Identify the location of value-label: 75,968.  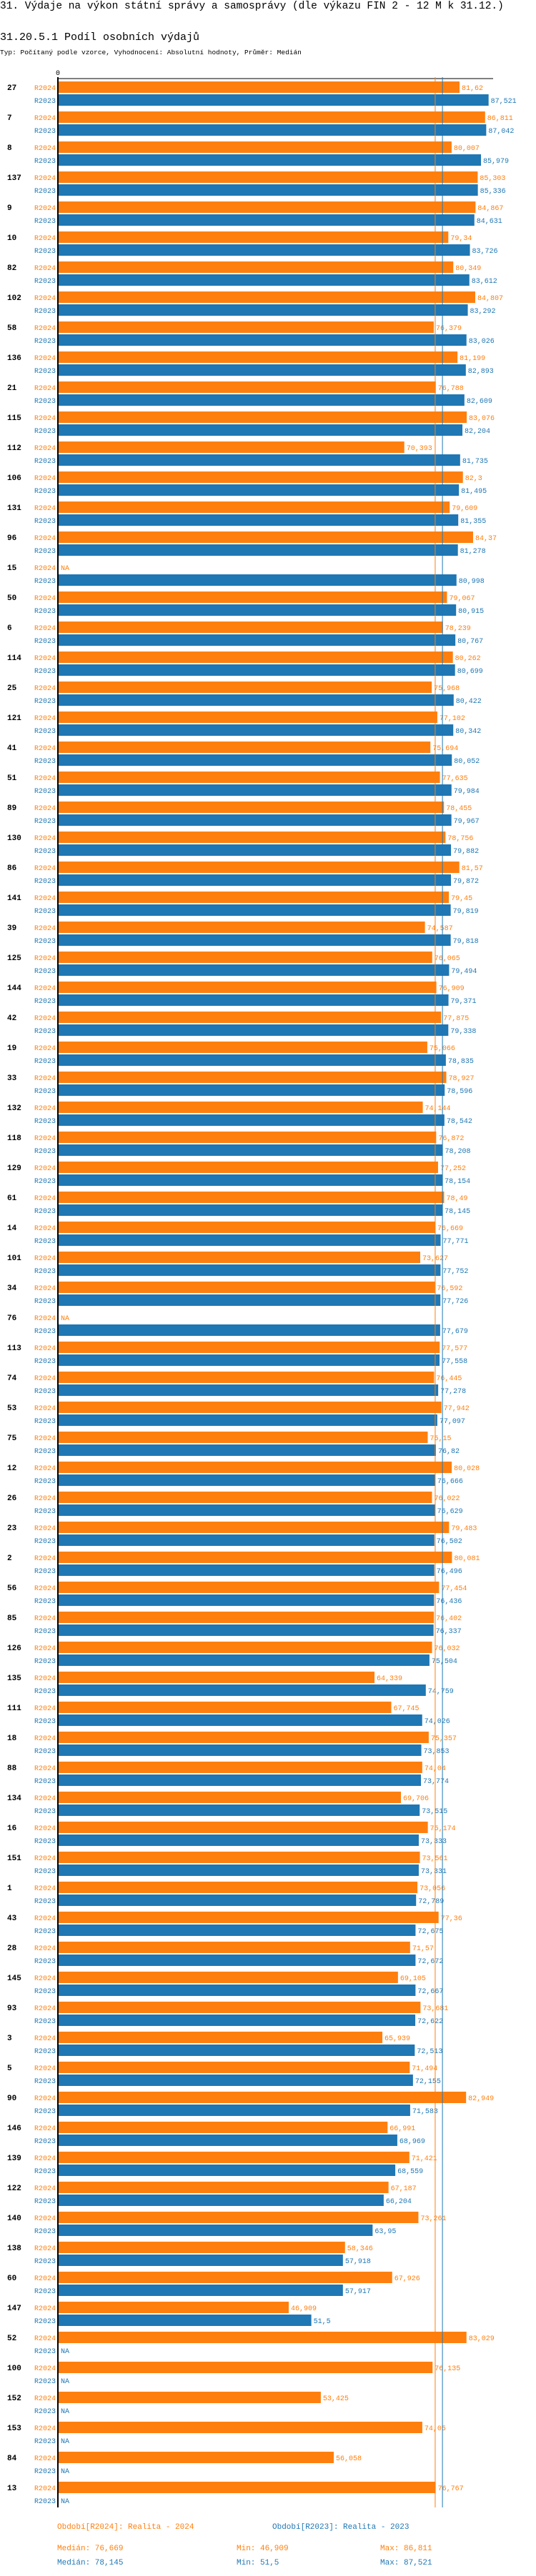
(447, 689).